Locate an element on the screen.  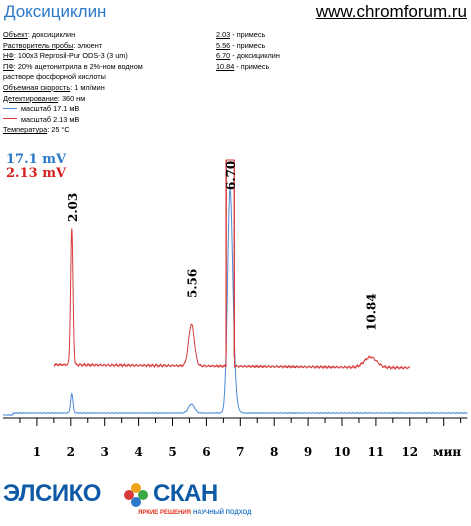
x-tick-label: 3 is located at coordinates (105, 452).